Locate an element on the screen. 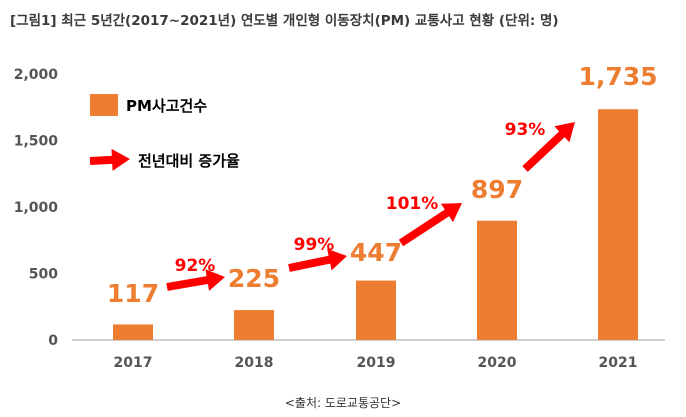 This screenshot has width=686, height=417. legend-swatch-arrow is located at coordinates (109, 159).